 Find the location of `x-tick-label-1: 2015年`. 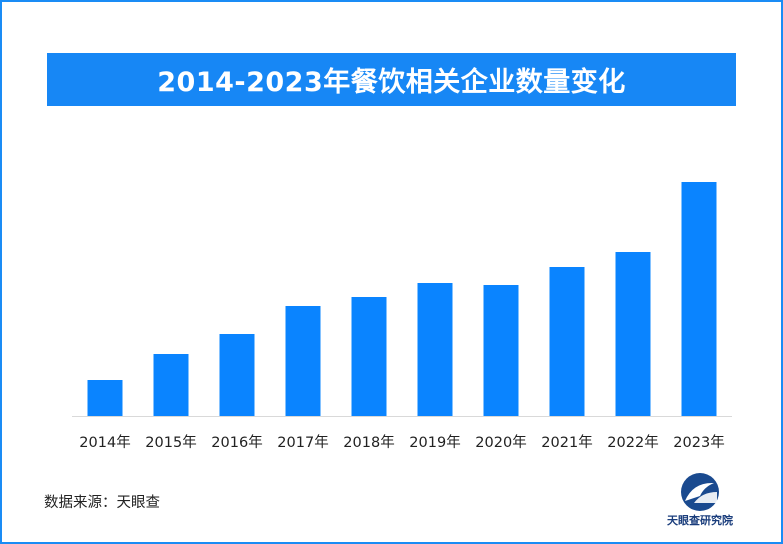

x-tick-label-1: 2015年 is located at coordinates (170, 442).